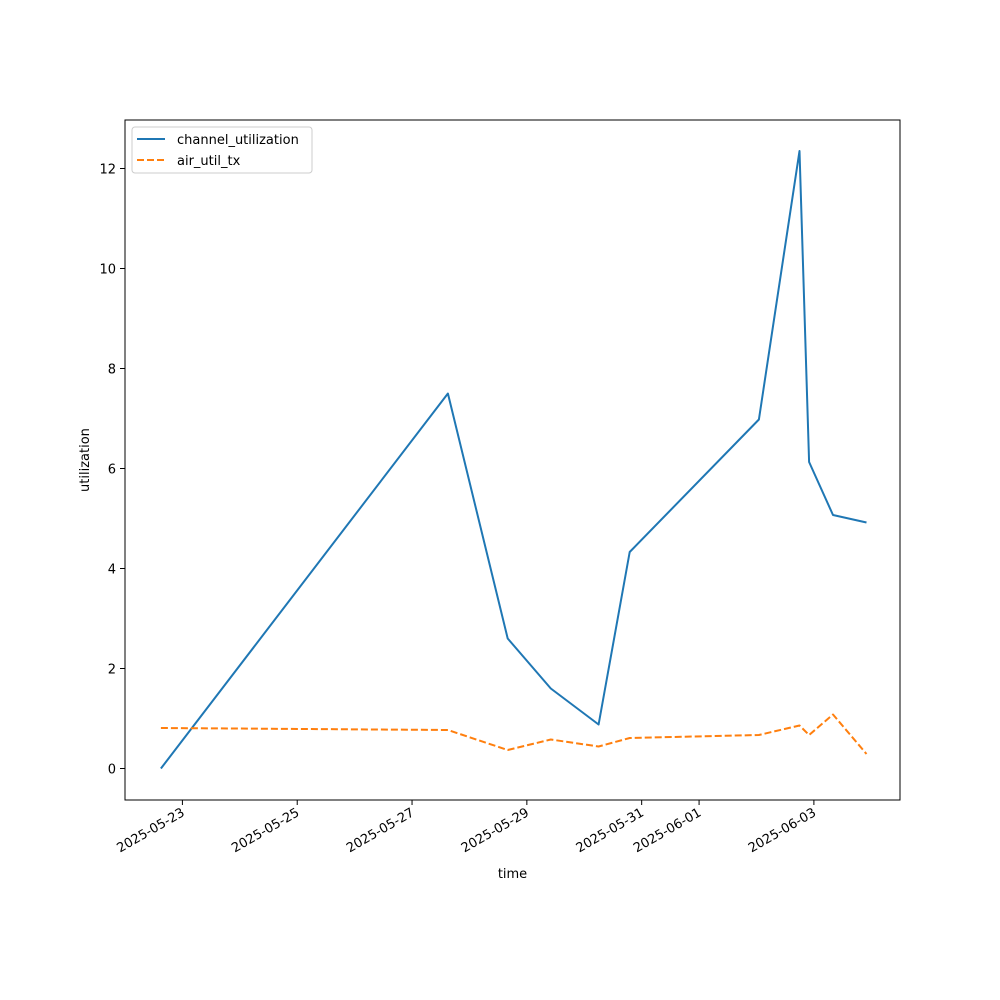 This screenshot has height=1000, width=1000. I want to click on y-tick-label: 6, so click(112, 470).